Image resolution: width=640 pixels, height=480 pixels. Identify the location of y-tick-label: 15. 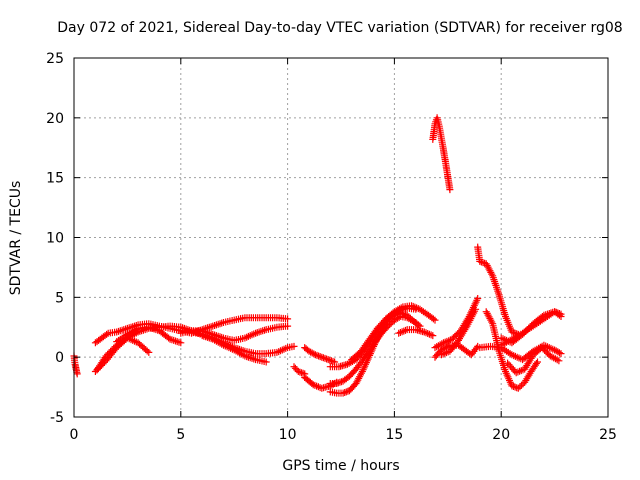
(55, 179).